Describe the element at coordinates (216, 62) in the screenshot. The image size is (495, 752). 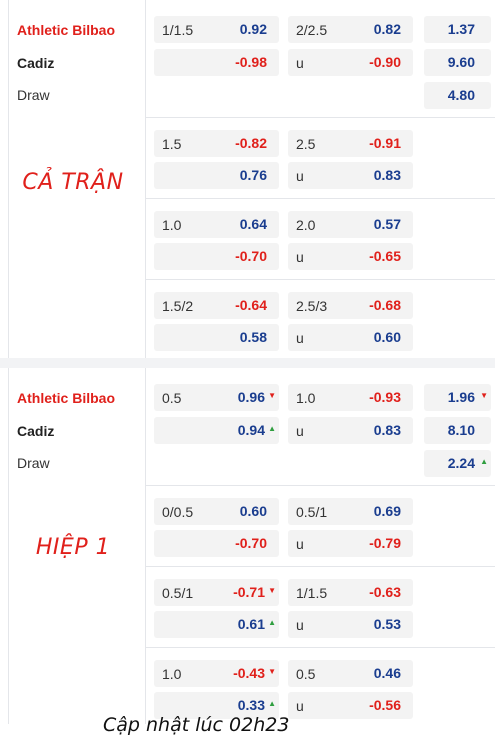
I see `handicap-away-cell: -0.98` at that location.